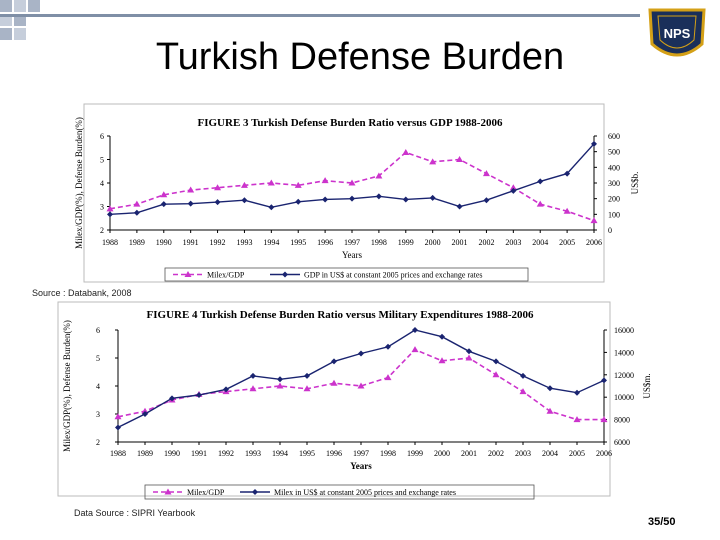 This screenshot has width=720, height=540. Describe the element at coordinates (320, 15) in the screenshot. I see `top-rule` at that location.